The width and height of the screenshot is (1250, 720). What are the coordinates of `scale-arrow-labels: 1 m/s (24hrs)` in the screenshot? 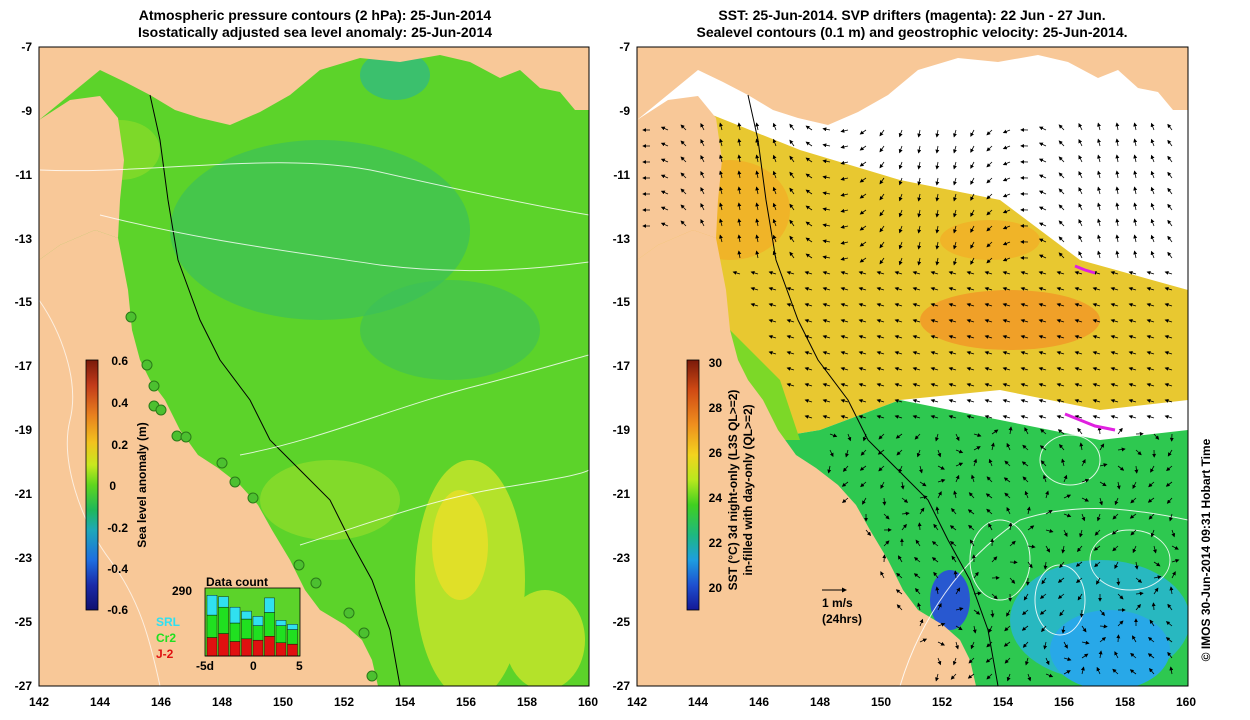 It's located at (842, 611).